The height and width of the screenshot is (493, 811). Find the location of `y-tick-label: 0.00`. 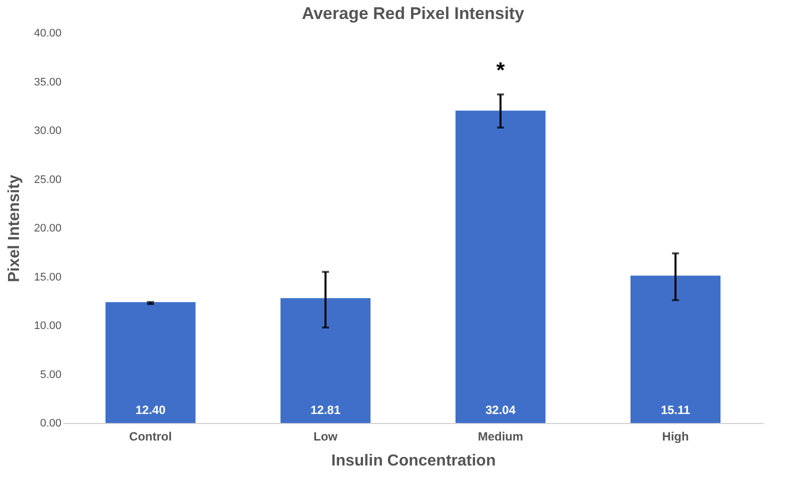

y-tick-label: 0.00 is located at coordinates (51, 424).